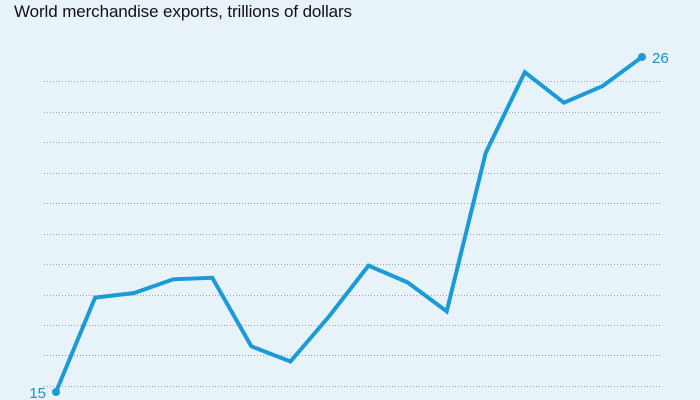  I want to click on label-start: 15, so click(37, 392).